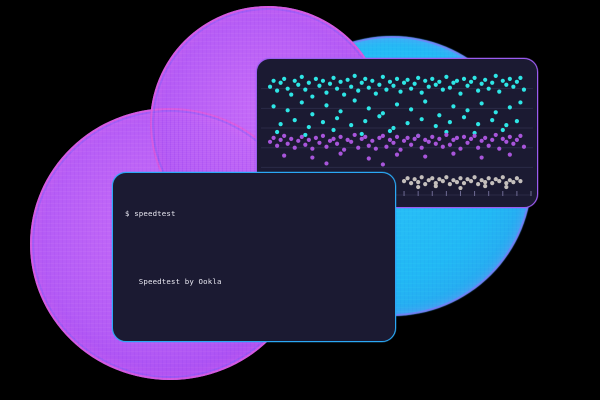  What do you see at coordinates (173, 281) in the screenshot?
I see `terminal-line: Speedtest by Ookla` at bounding box center [173, 281].